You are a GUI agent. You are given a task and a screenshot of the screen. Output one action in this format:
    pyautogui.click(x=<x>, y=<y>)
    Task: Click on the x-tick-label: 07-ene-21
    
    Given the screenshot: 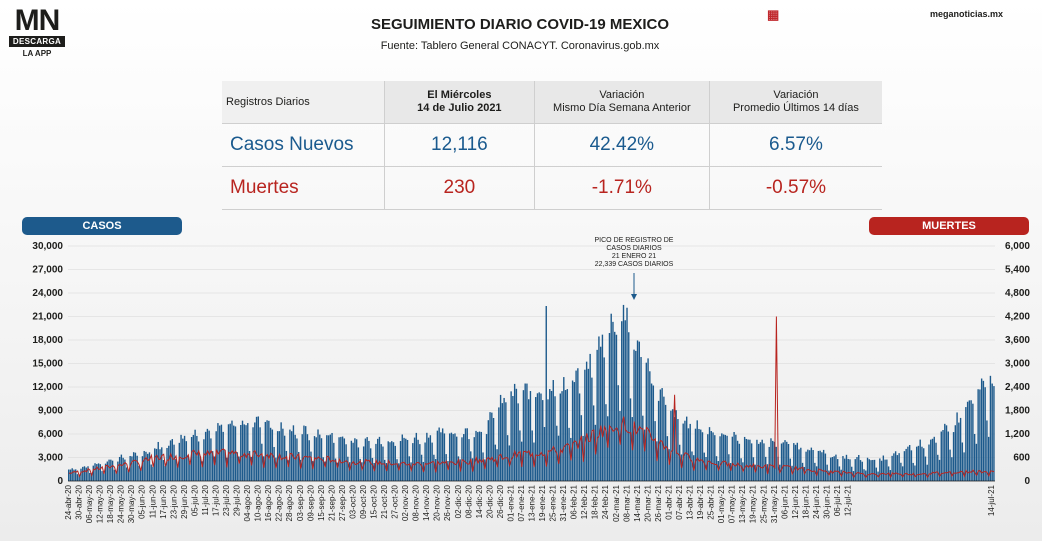 What is the action you would take?
    pyautogui.click(x=521, y=502)
    